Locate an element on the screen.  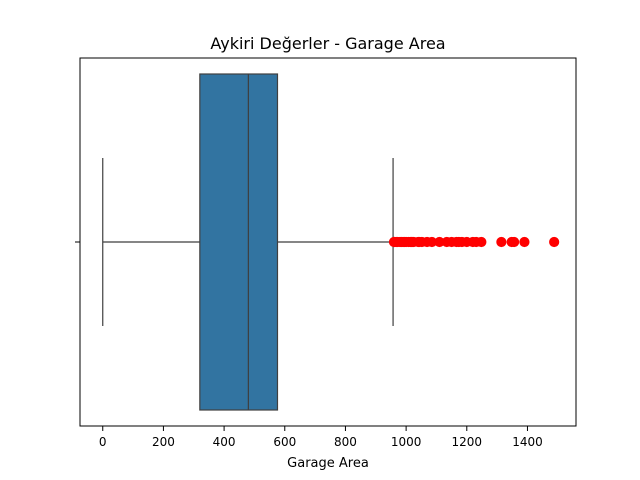
chart-title: Aykiri Değerler - Garage Area is located at coordinates (327, 43).